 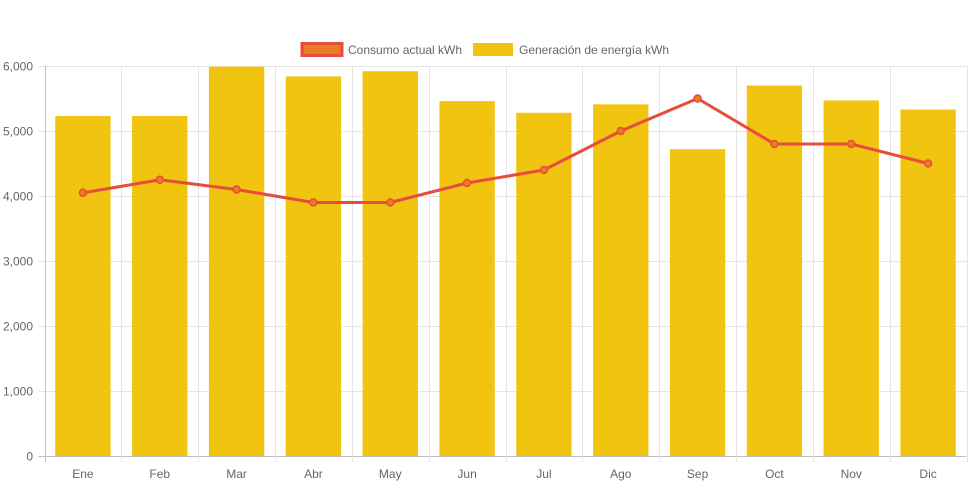 What do you see at coordinates (322, 49) in the screenshot?
I see `legend-swatch-consumo` at bounding box center [322, 49].